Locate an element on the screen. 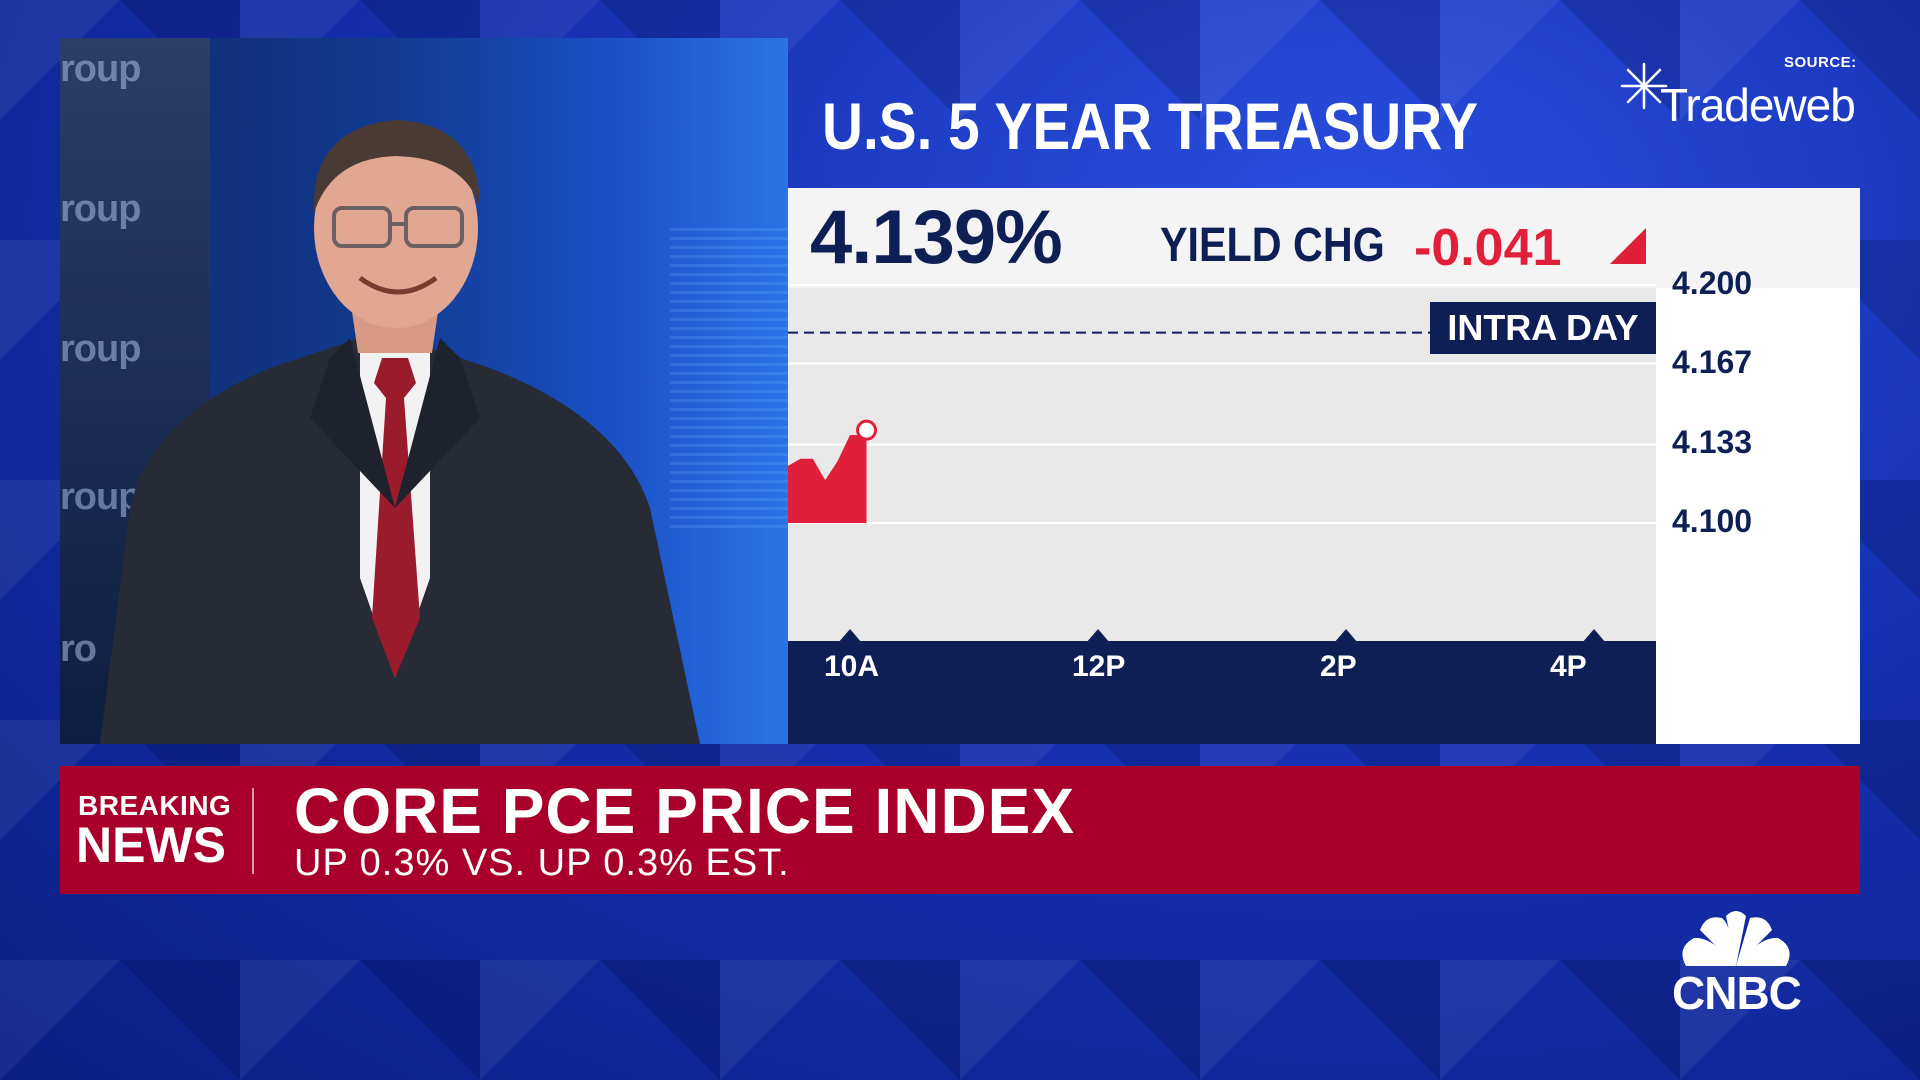  chart-title: U.S. 5 YEAR TREASURY is located at coordinates (1150, 126).